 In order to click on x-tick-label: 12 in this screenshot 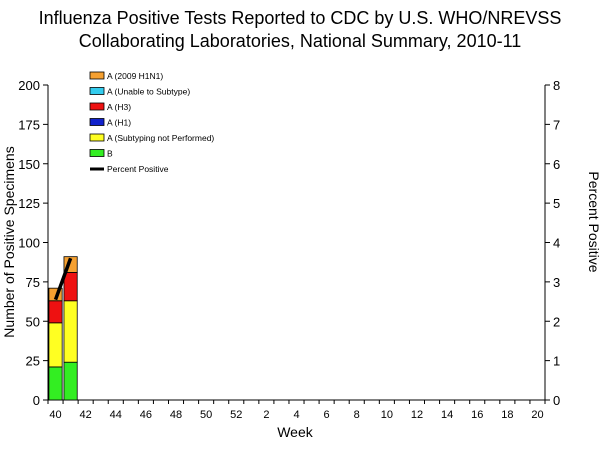, I will do `click(417, 415)`.